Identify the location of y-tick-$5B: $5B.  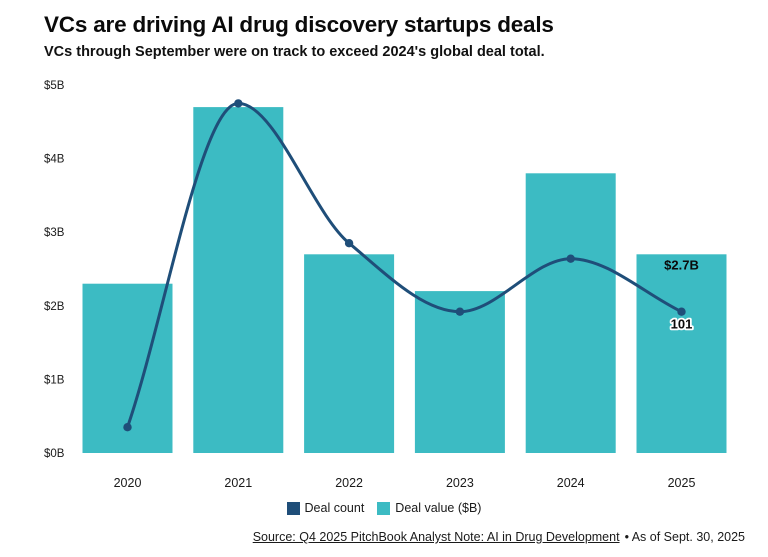
(54, 86).